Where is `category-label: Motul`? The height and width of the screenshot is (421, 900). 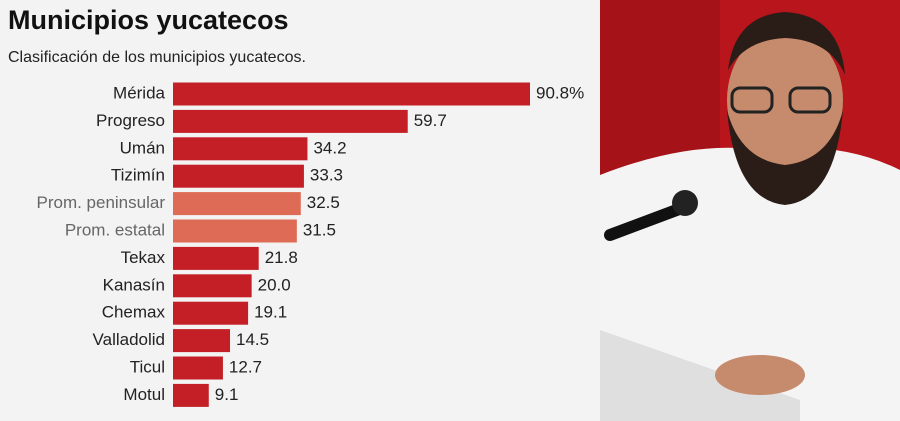
category-label: Motul is located at coordinates (144, 394).